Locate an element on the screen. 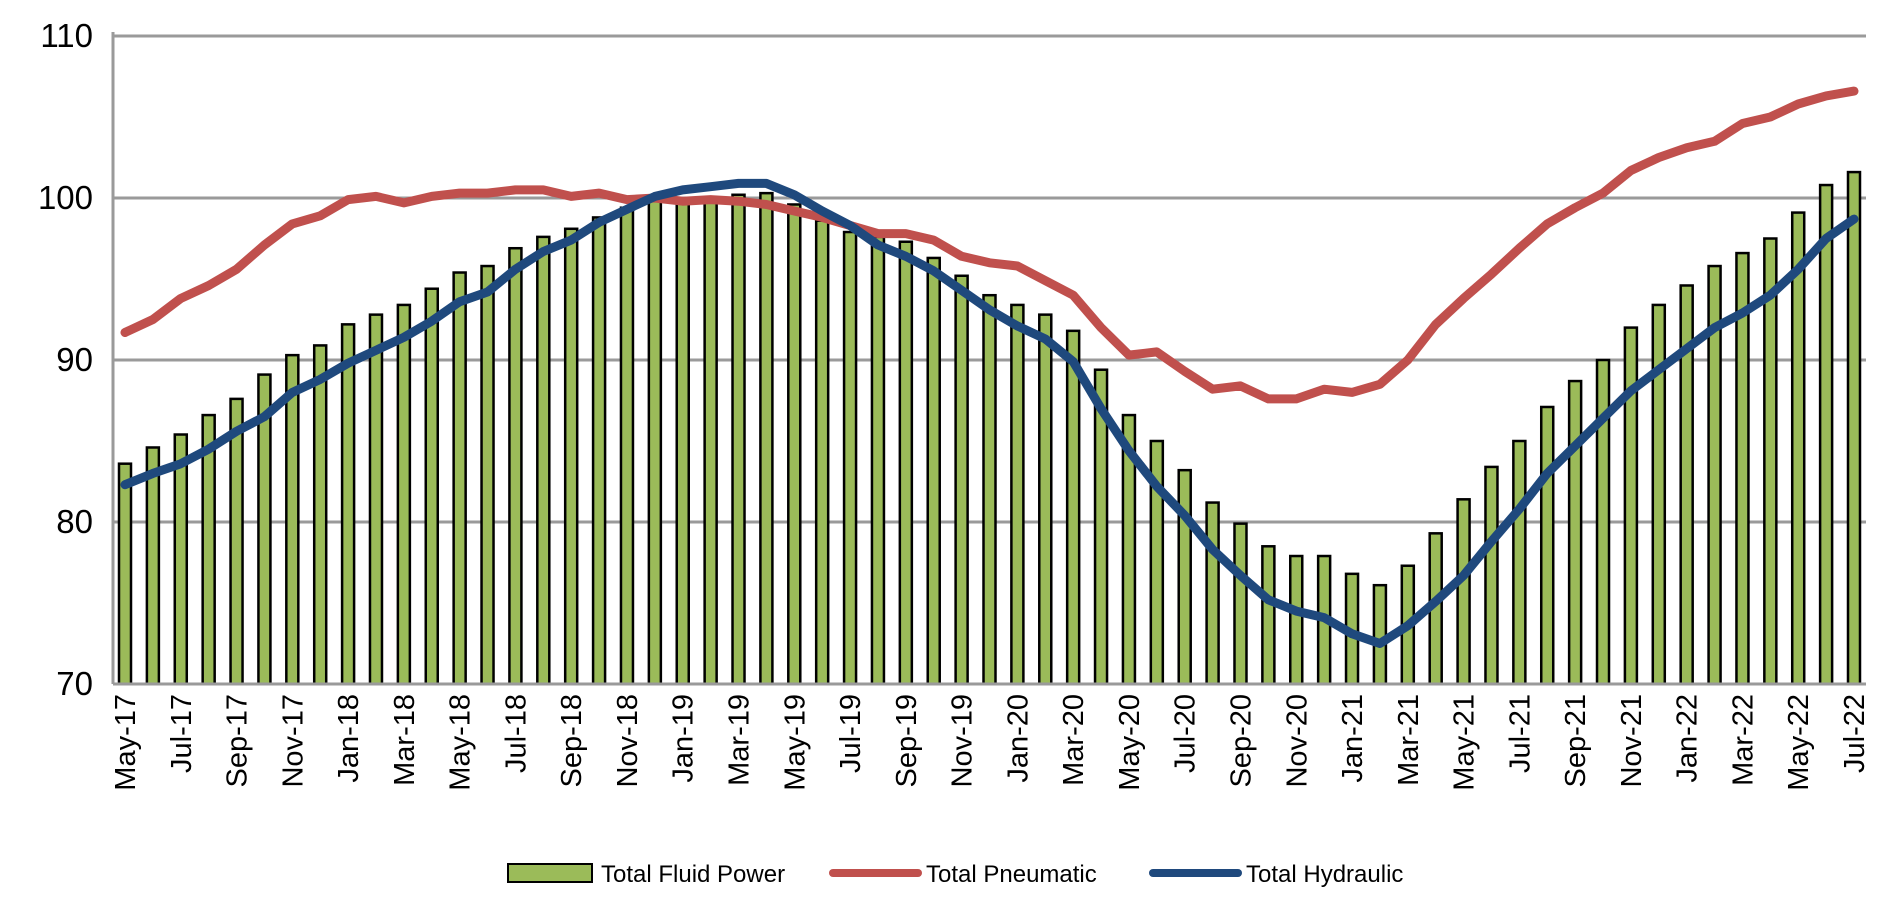 The width and height of the screenshot is (1888, 899). legend-label-total-pneumatic: Total Pneumatic is located at coordinates (1011, 874).